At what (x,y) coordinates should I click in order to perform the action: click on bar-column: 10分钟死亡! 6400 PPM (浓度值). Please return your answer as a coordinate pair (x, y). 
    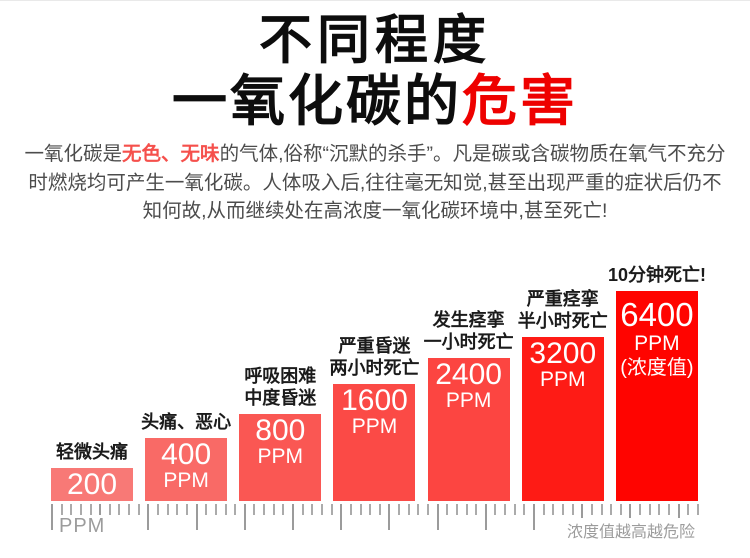
    Looking at the image, I should click on (657, 382).